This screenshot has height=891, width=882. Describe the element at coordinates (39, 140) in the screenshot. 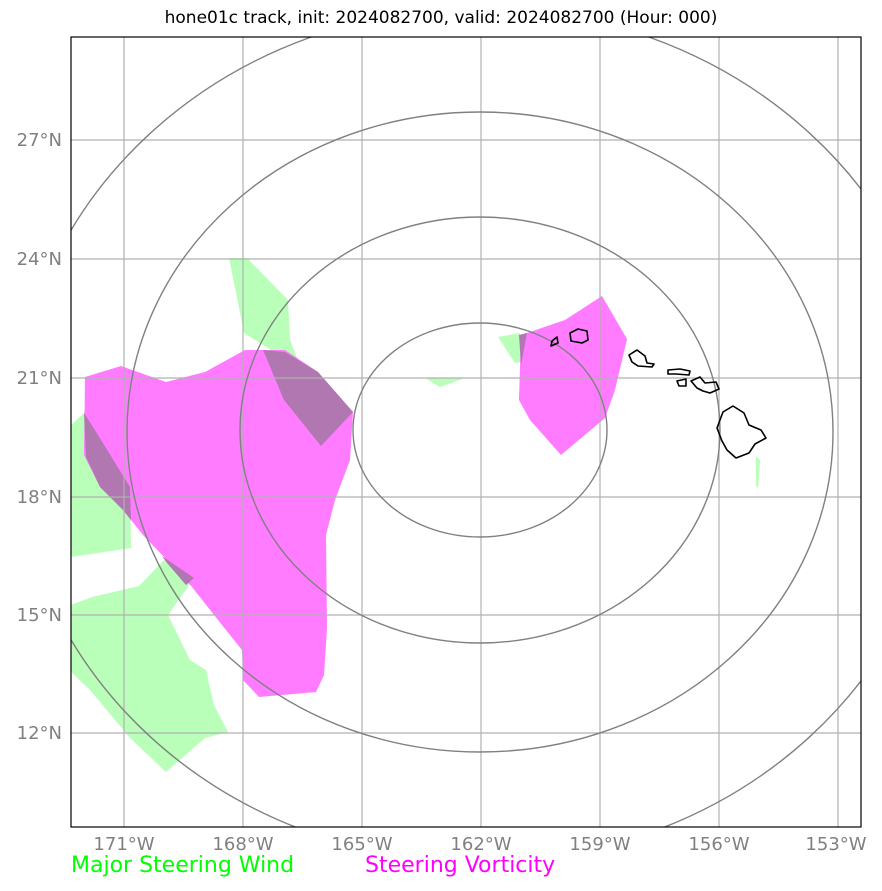

I see `lat-tick-27n: 27°N` at that location.